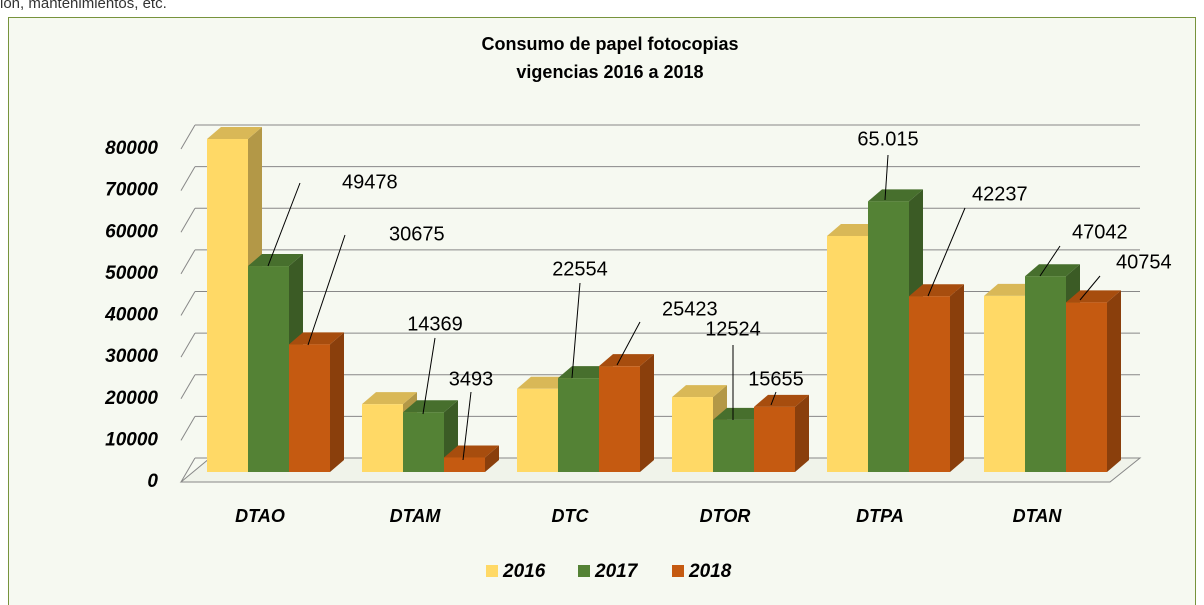 The height and width of the screenshot is (605, 1204). I want to click on y-tick-label: 50000, so click(131, 273).